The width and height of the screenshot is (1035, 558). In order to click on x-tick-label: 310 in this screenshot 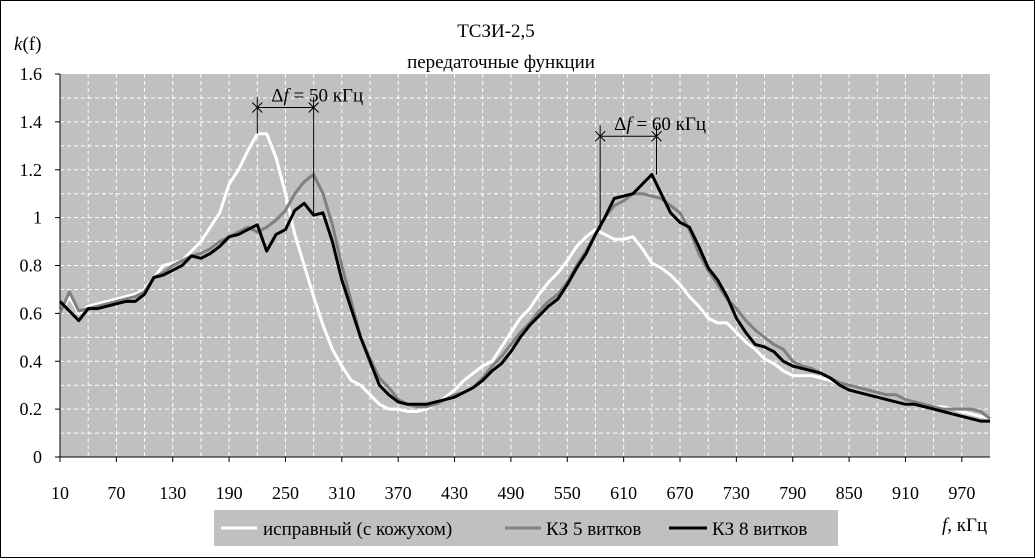, I will do `click(341, 493)`.